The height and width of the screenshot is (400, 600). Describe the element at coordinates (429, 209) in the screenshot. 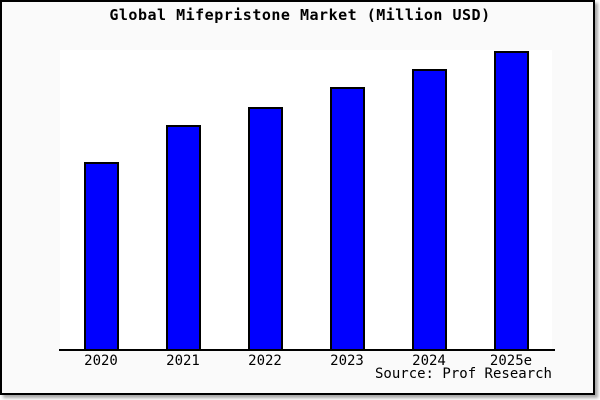

I see `bar-2024` at that location.